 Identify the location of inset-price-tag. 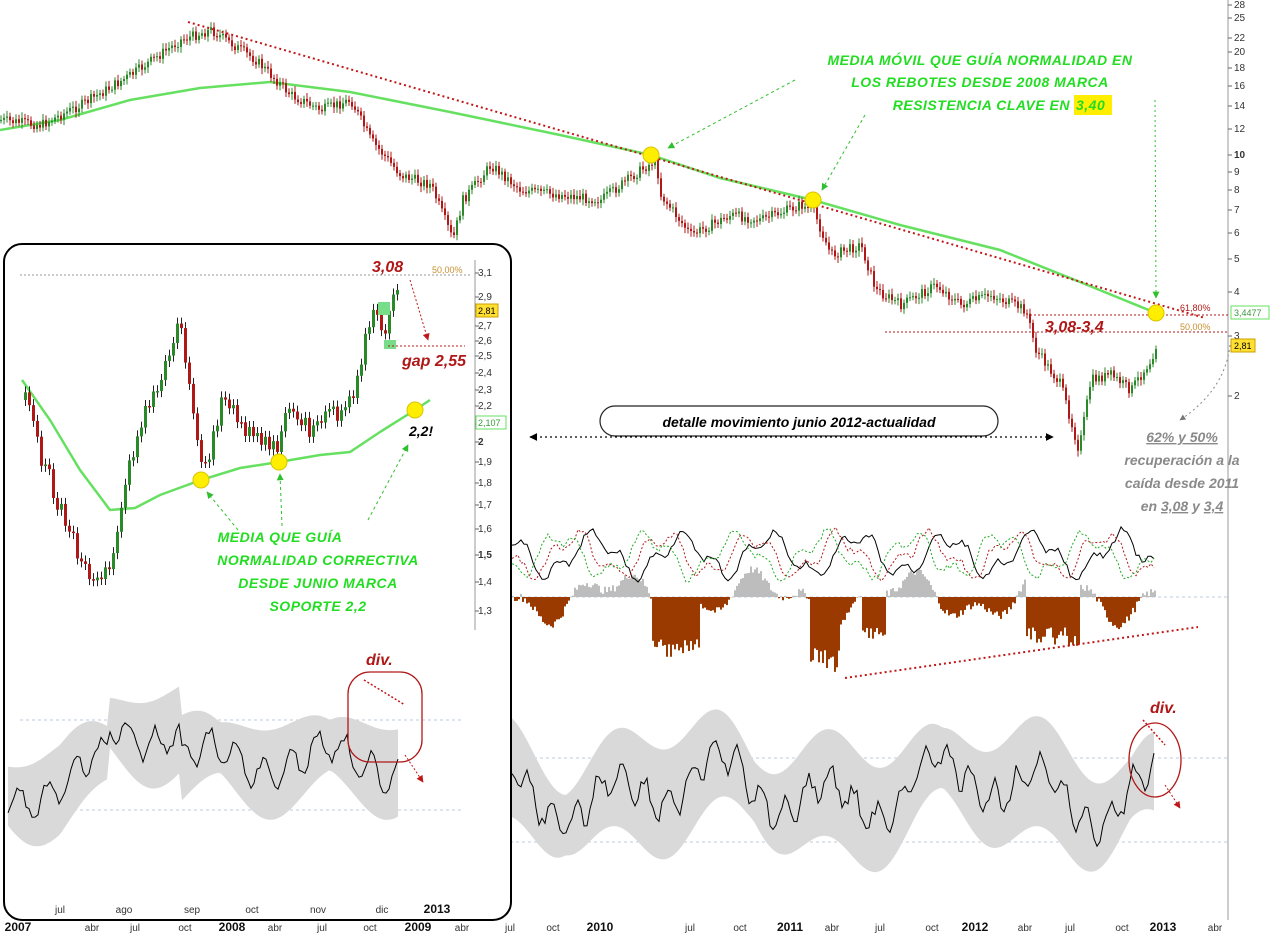
(487, 310).